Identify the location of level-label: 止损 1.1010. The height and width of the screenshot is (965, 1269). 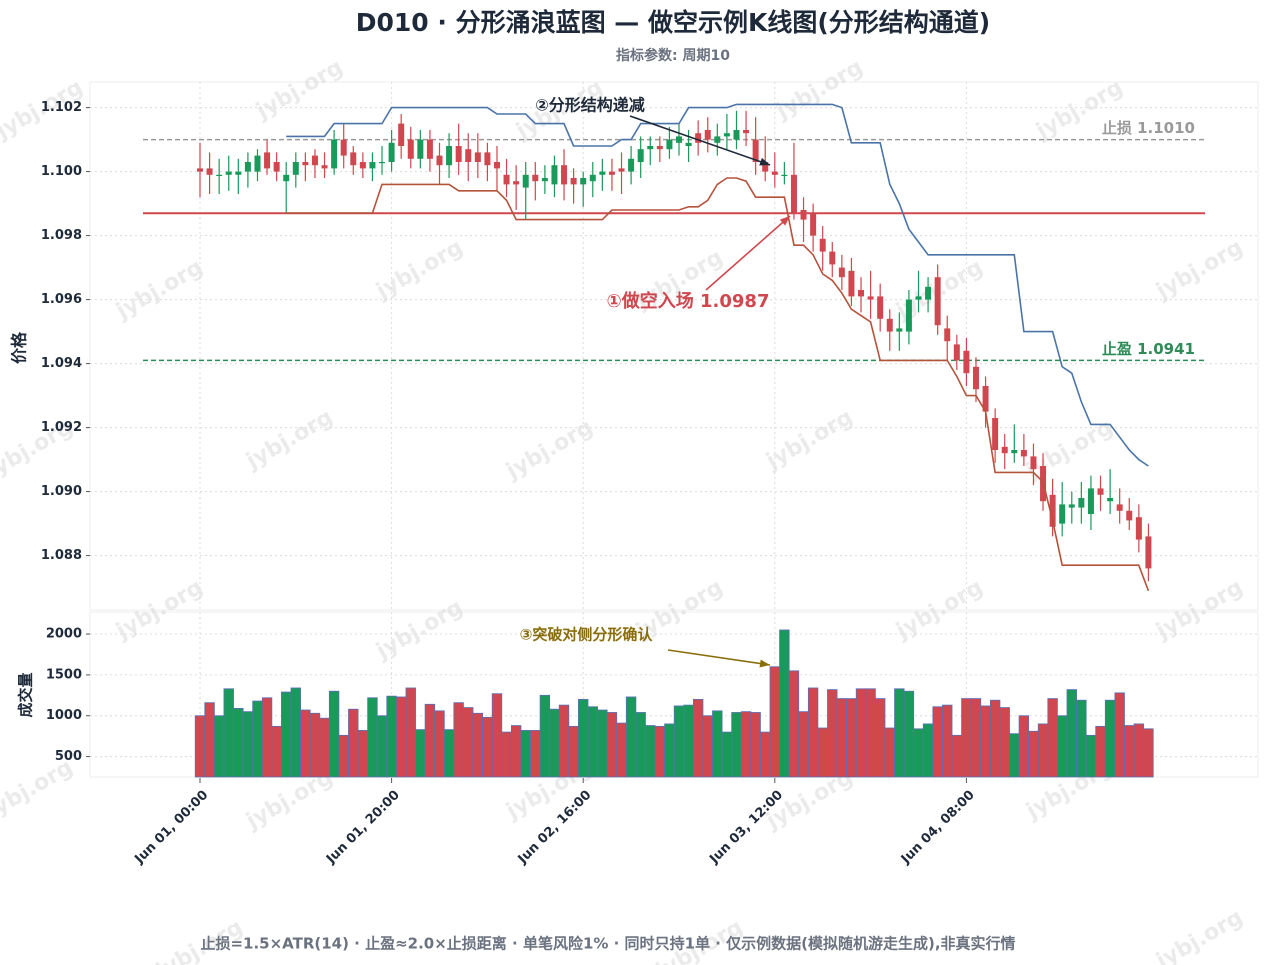
(1148, 128).